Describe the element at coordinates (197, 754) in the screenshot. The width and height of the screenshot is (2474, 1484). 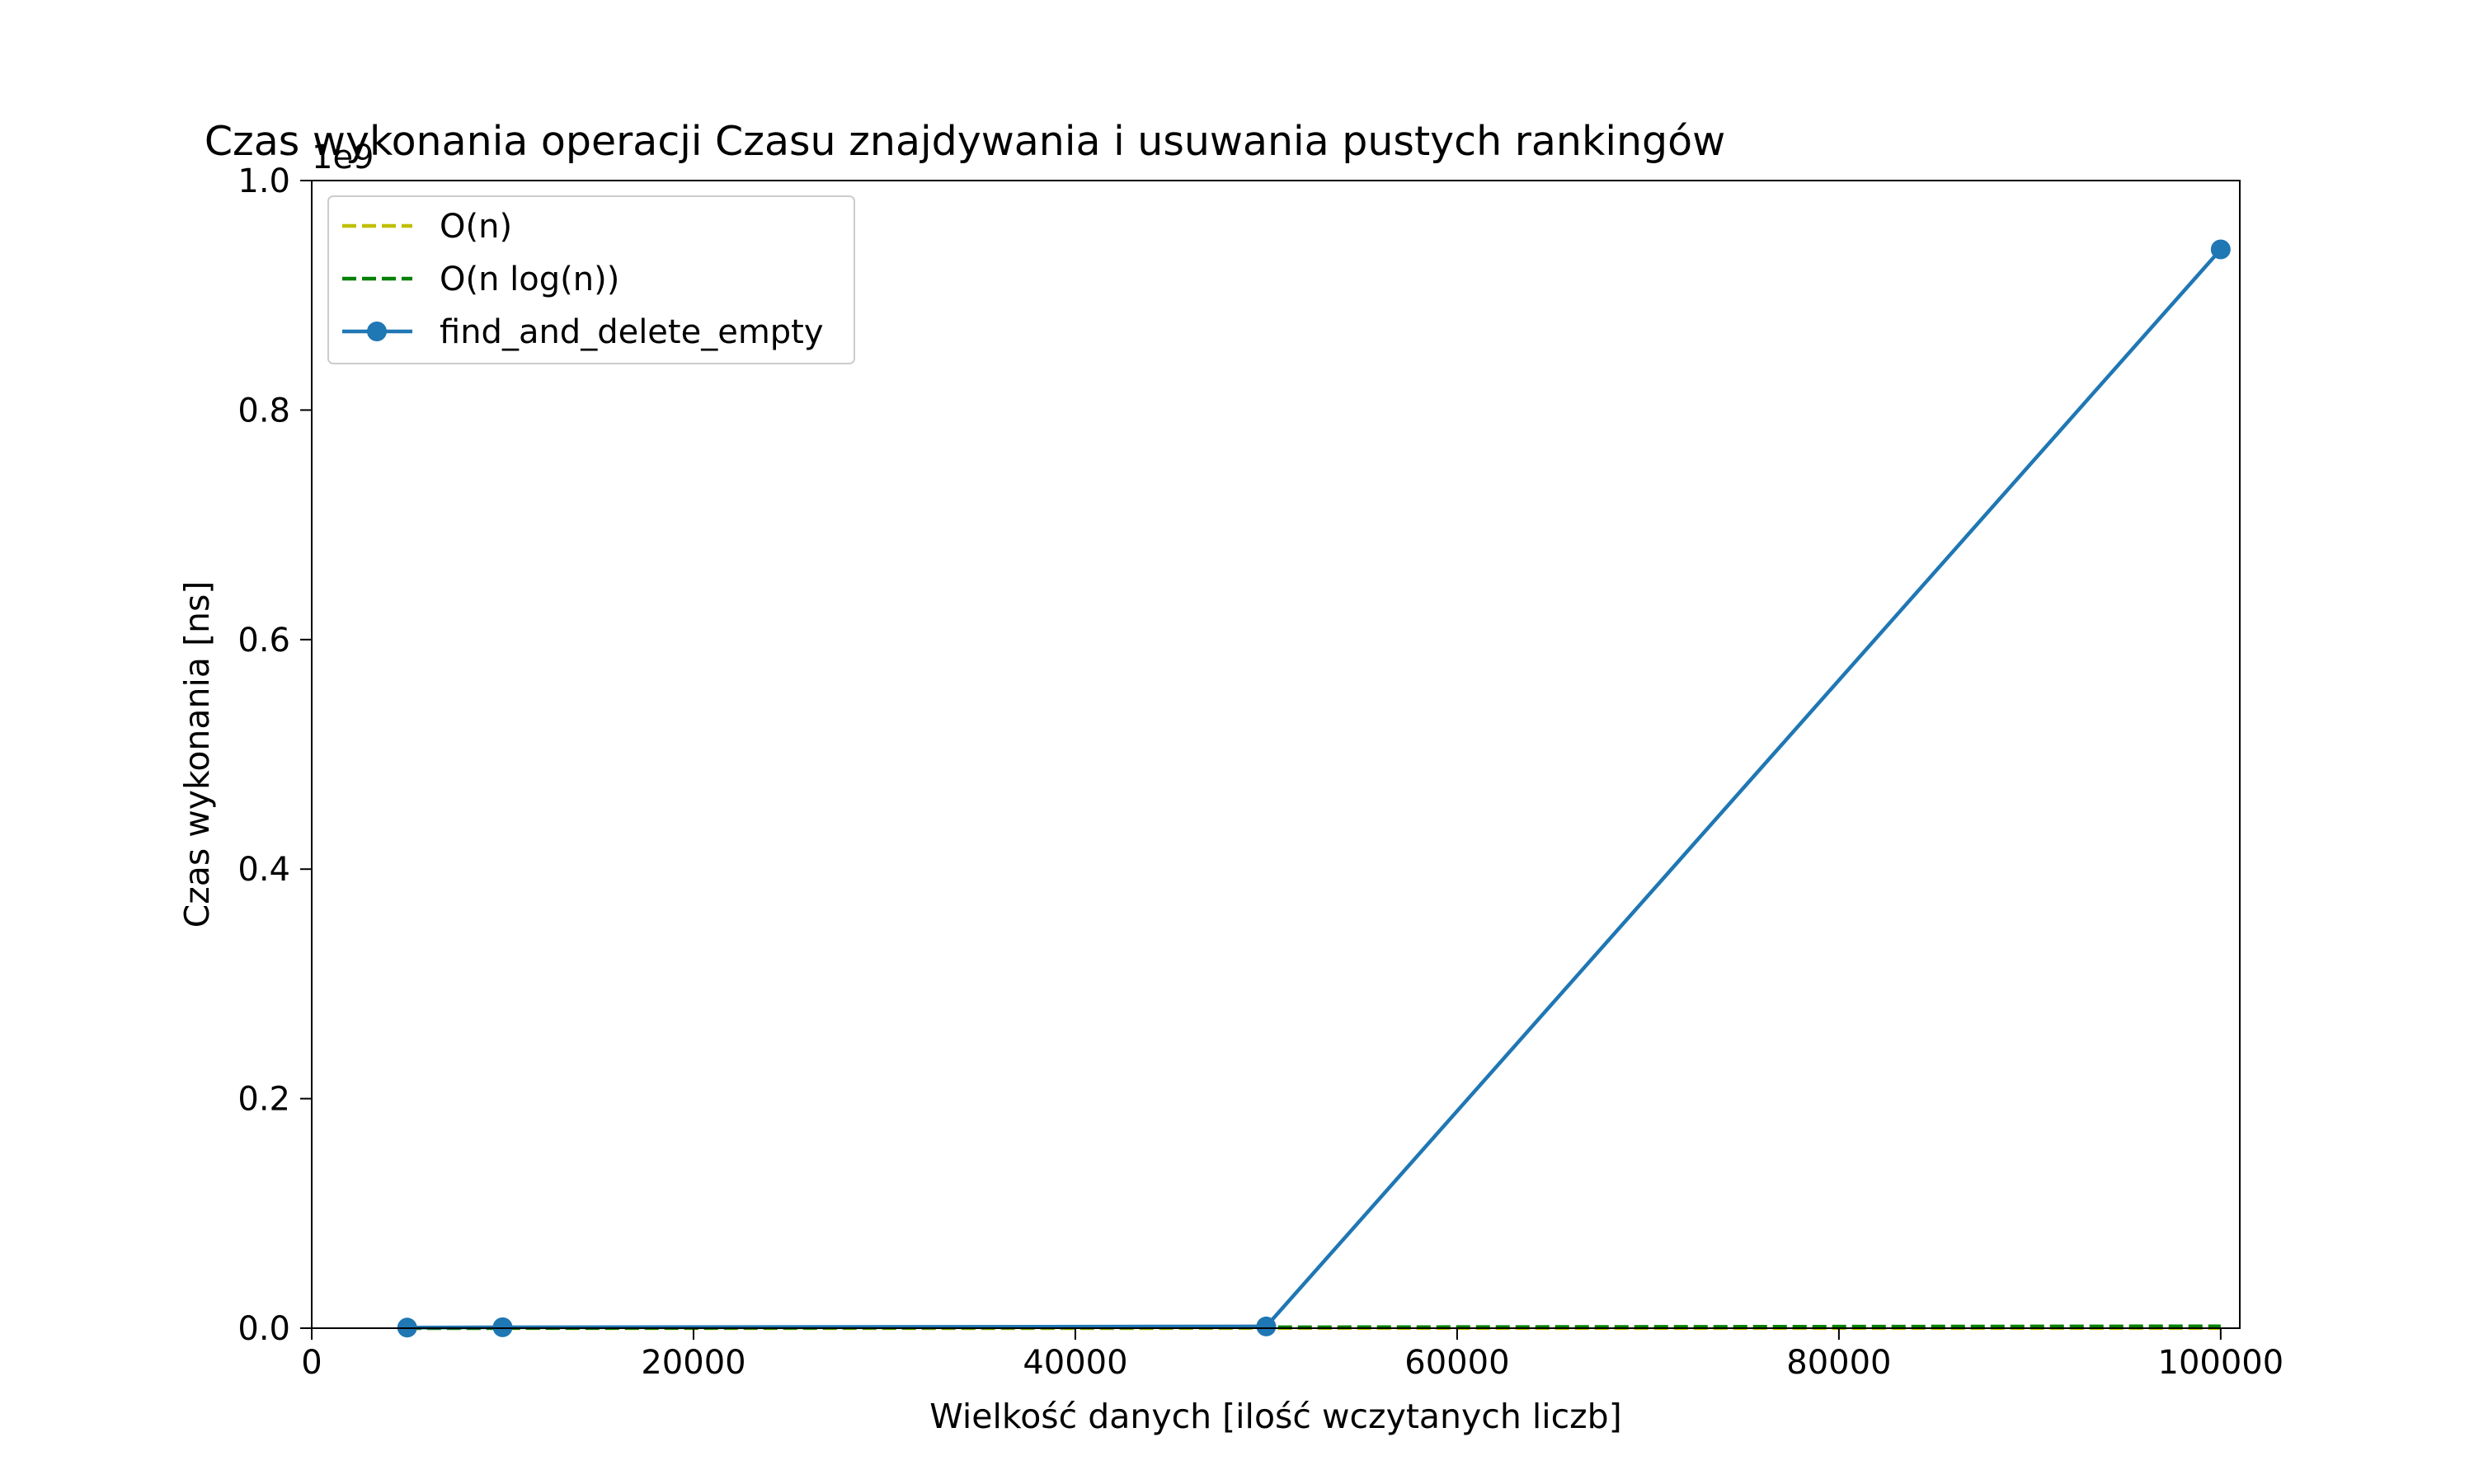
I see `y-axis-label: Czas wykonania [ns]` at that location.